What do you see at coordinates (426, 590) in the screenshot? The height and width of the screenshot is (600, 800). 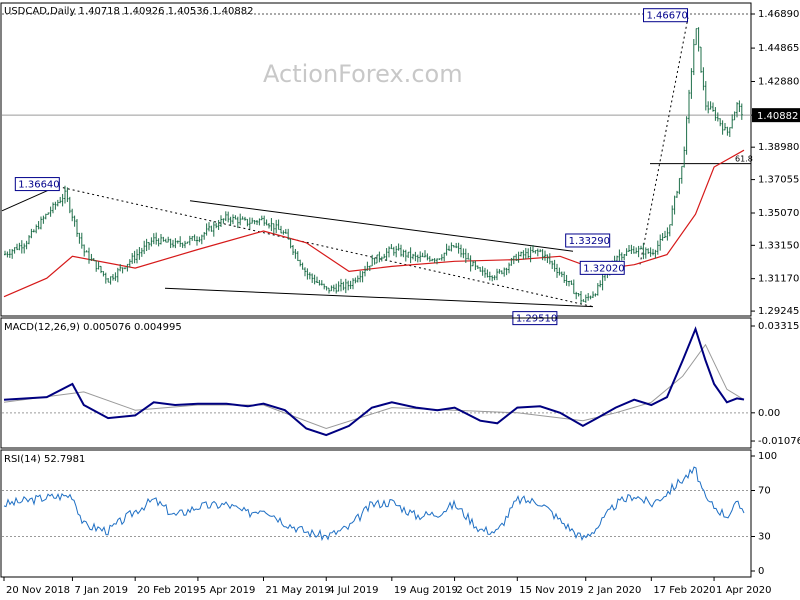 I see `x-tick-label: 19 Aug 2019` at bounding box center [426, 590].